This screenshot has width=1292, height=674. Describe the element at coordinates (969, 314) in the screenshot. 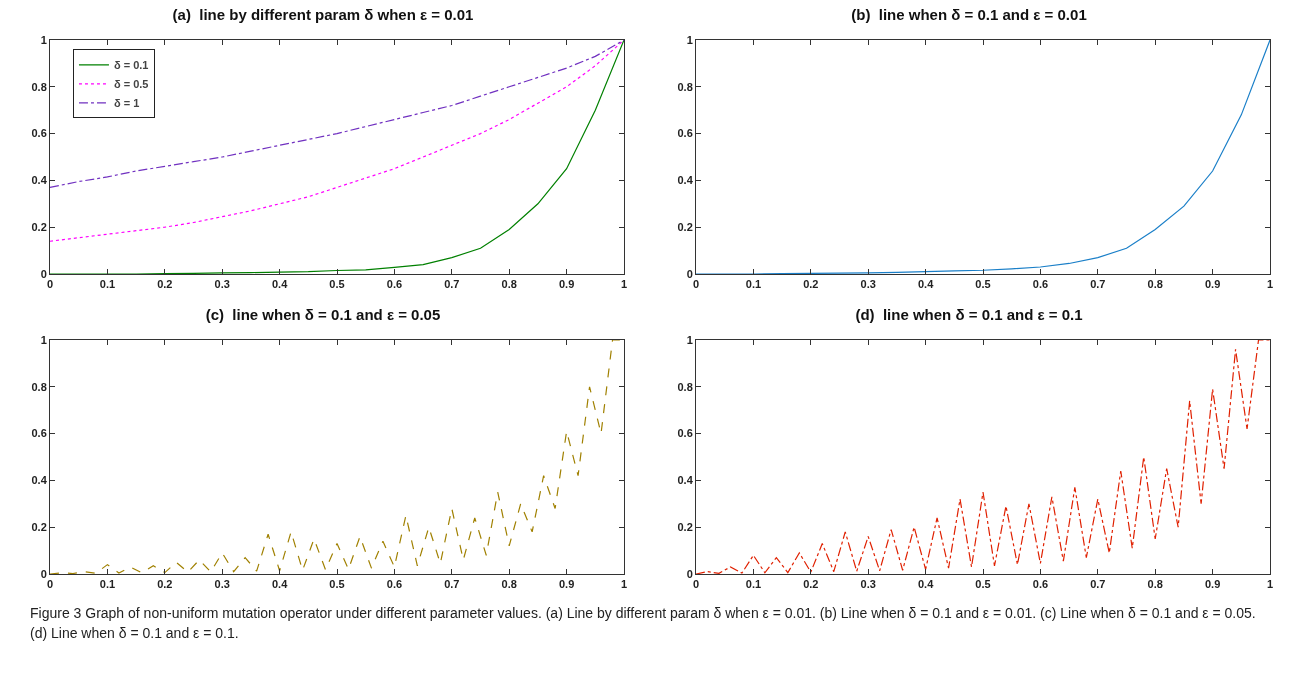

I see `chart-title: (d) line when δ = 0.1 and ε = 0.1` at that location.